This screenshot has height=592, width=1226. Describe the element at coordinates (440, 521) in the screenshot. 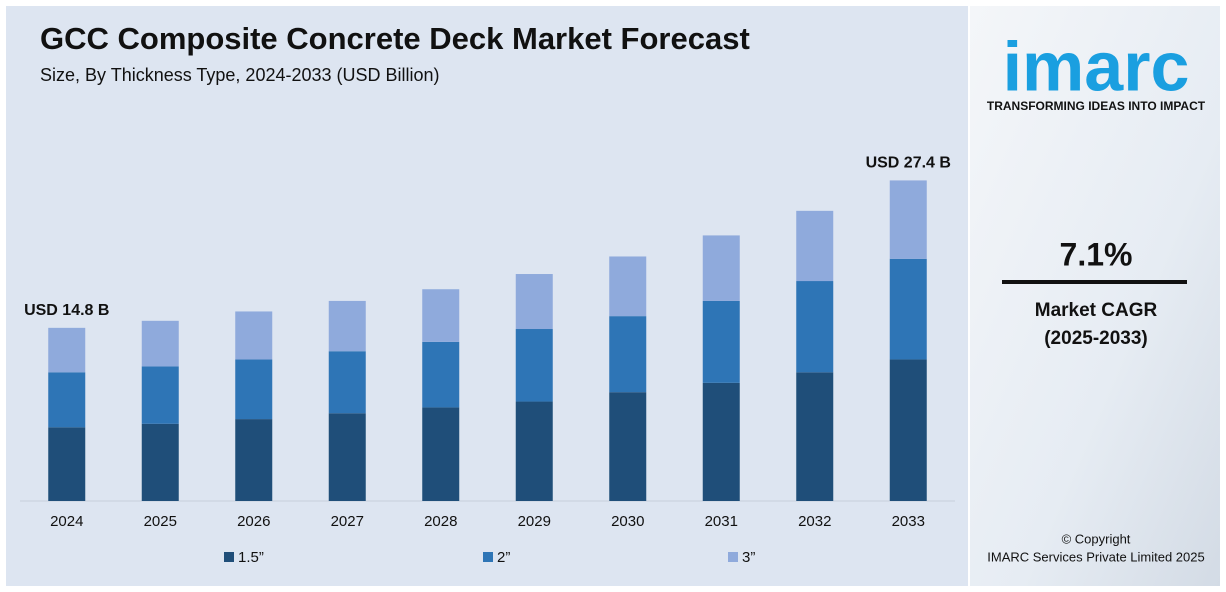

I see `x-tick-label: 2028` at that location.